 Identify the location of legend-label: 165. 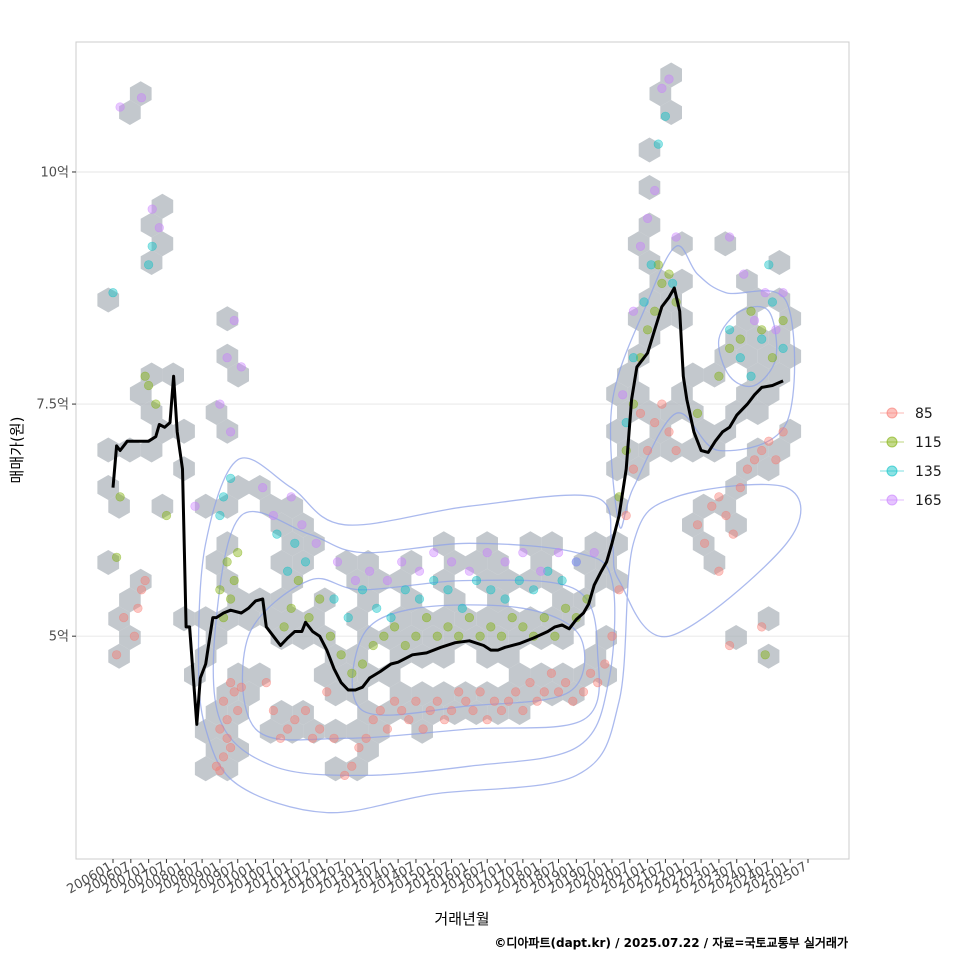
(928, 501).